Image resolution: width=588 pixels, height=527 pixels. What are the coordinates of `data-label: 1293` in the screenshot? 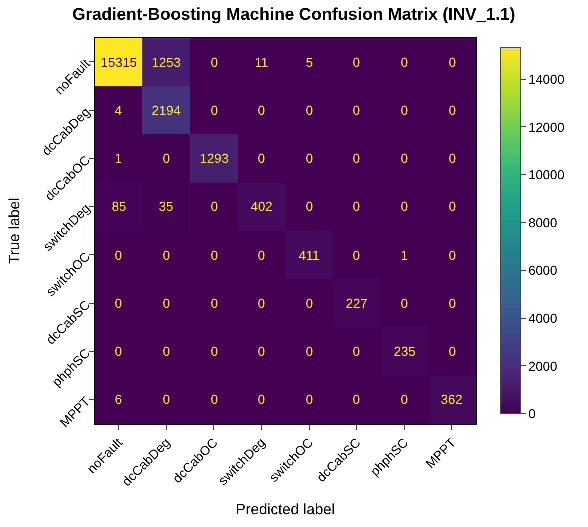 It's located at (214, 158).